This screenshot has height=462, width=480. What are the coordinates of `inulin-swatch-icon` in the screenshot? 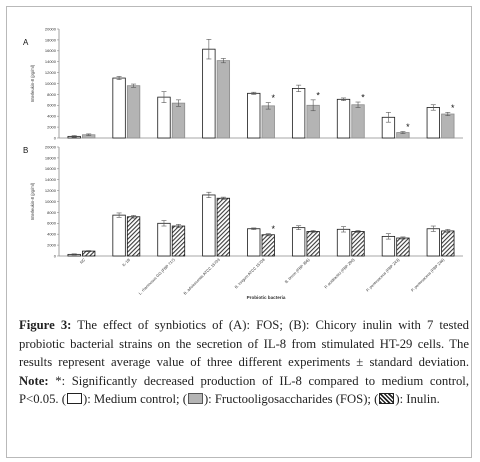 It's located at (387, 399).